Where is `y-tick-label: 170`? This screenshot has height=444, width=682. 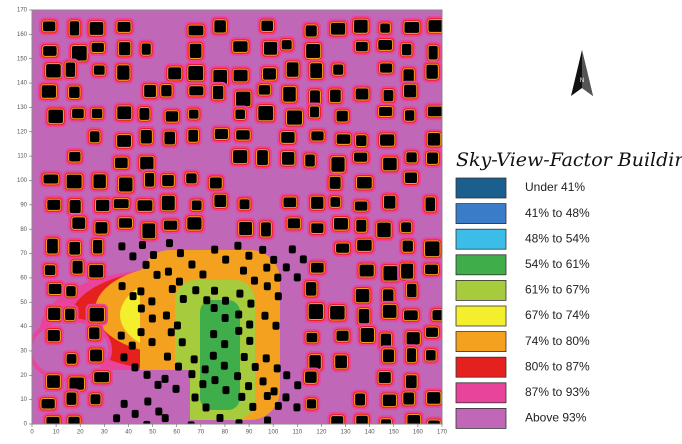 y-tick-label: 170 is located at coordinates (22, 11).